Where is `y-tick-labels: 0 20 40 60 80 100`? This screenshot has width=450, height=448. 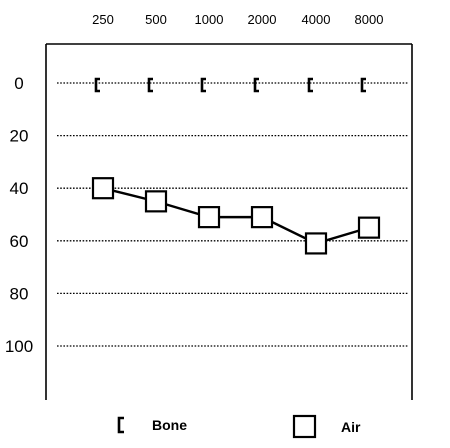
y-tick-labels: 0 20 40 60 80 100 is located at coordinates (19, 215).